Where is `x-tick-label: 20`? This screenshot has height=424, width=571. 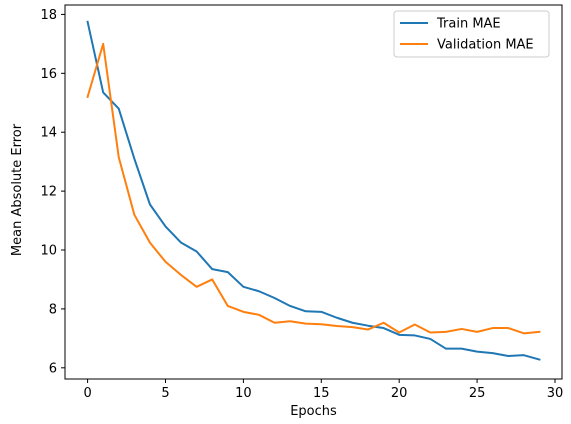
x-tick-label: 20 is located at coordinates (399, 393).